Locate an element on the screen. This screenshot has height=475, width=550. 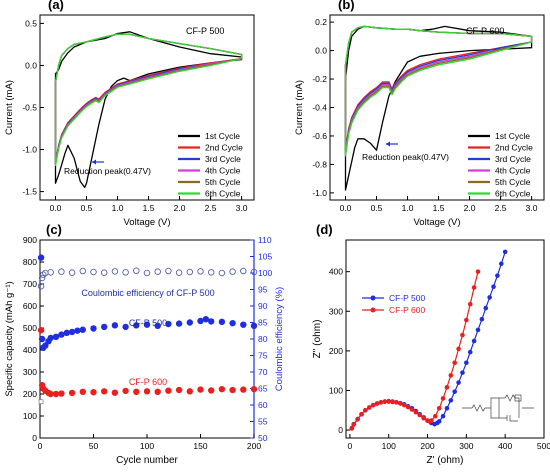
x-tick-label: 300 is located at coordinates (466, 446).